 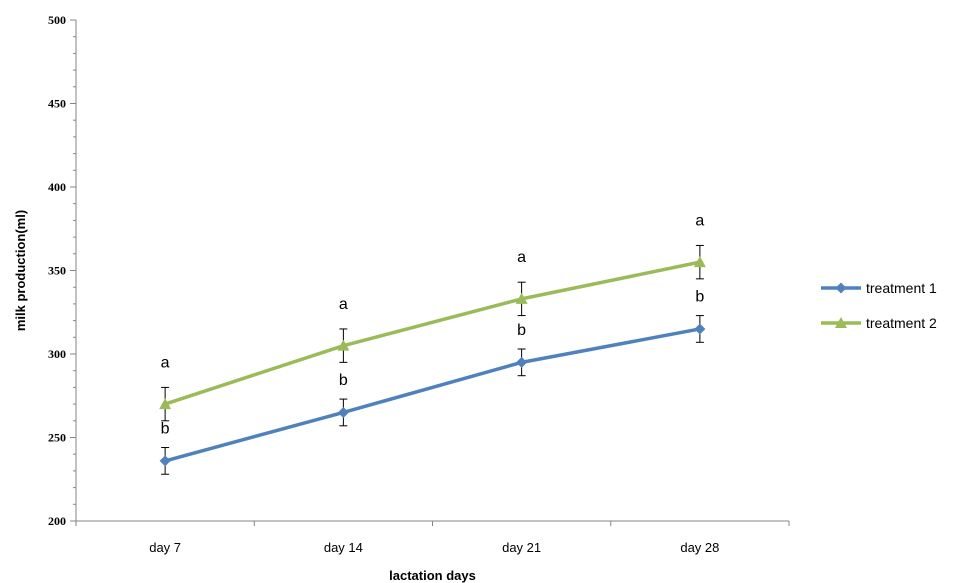 What do you see at coordinates (165, 547) in the screenshot?
I see `x-tick-label: day 7` at bounding box center [165, 547].